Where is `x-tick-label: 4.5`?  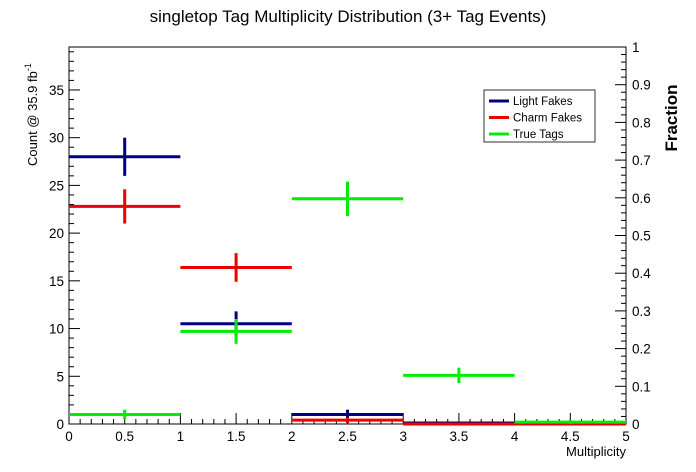
x-tick-label: 4.5 is located at coordinates (570, 436).